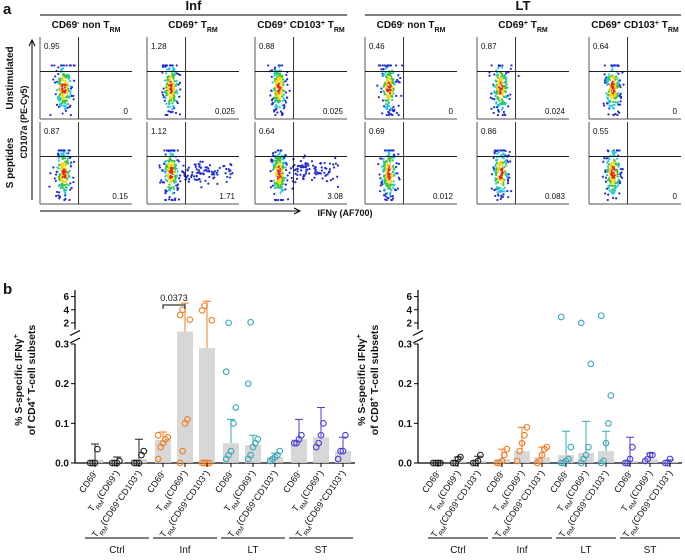 The height and width of the screenshot is (560, 685). I want to click on quadrant-value: 1.71, so click(227, 196).